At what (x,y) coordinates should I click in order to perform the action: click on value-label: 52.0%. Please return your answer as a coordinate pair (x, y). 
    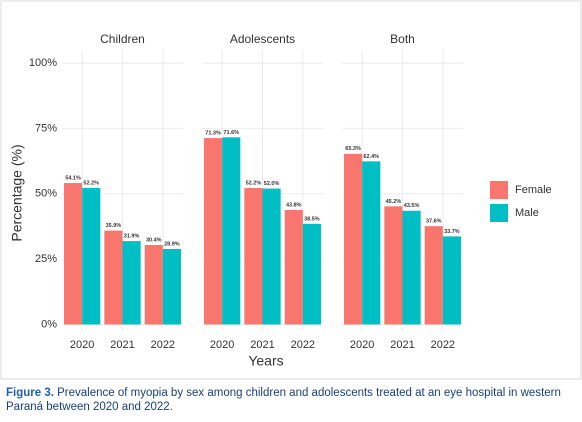
    Looking at the image, I should click on (272, 184).